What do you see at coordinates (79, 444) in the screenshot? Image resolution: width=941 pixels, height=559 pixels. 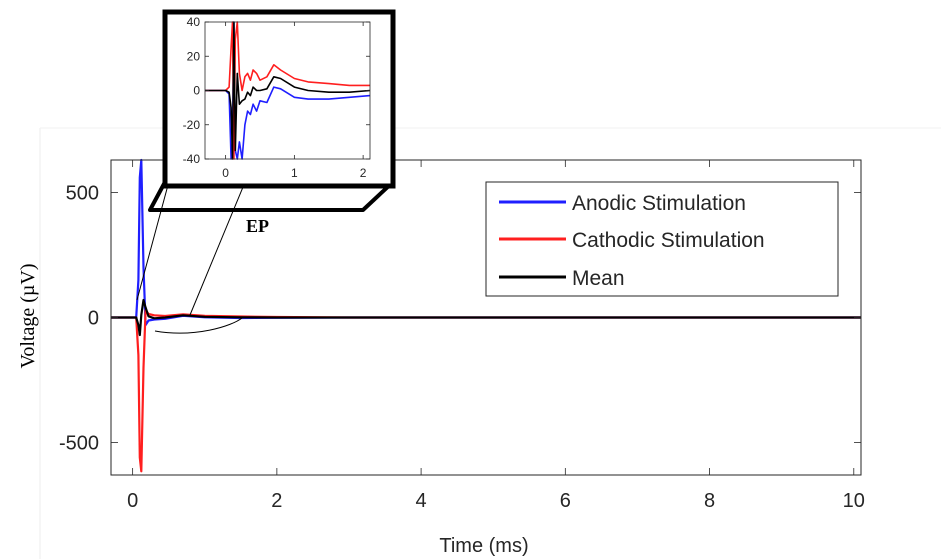 I see `main-y-tick-label: -500` at bounding box center [79, 444].